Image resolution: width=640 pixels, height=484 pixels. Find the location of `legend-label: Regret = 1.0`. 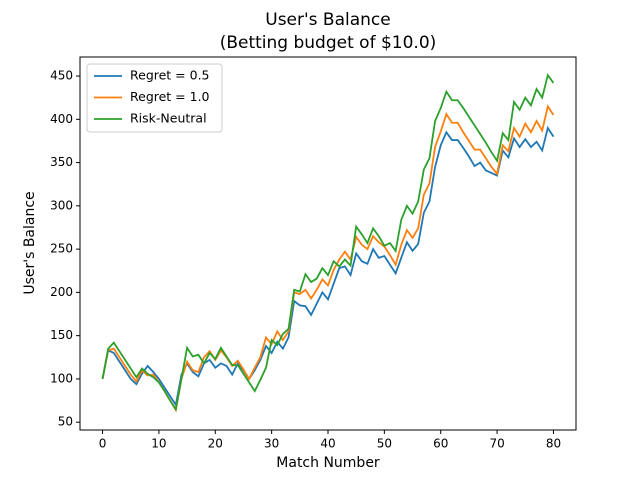

legend-label: Regret = 1.0 is located at coordinates (170, 96).